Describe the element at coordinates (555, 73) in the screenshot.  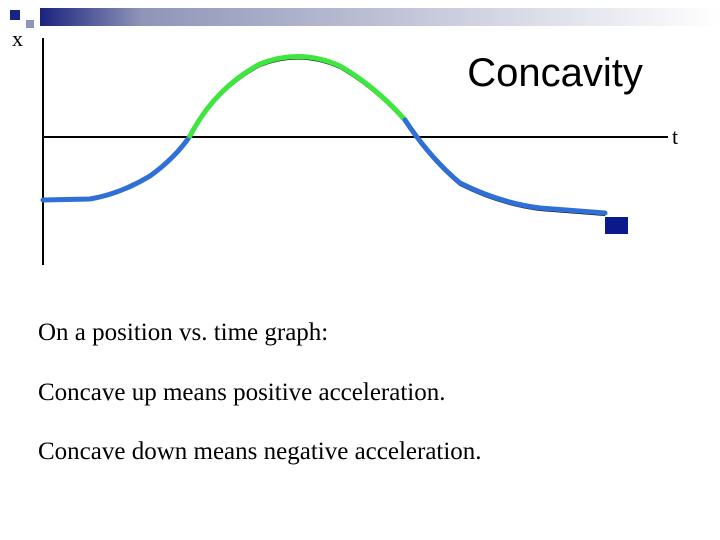
I see `slide-title: Concavity` at that location.